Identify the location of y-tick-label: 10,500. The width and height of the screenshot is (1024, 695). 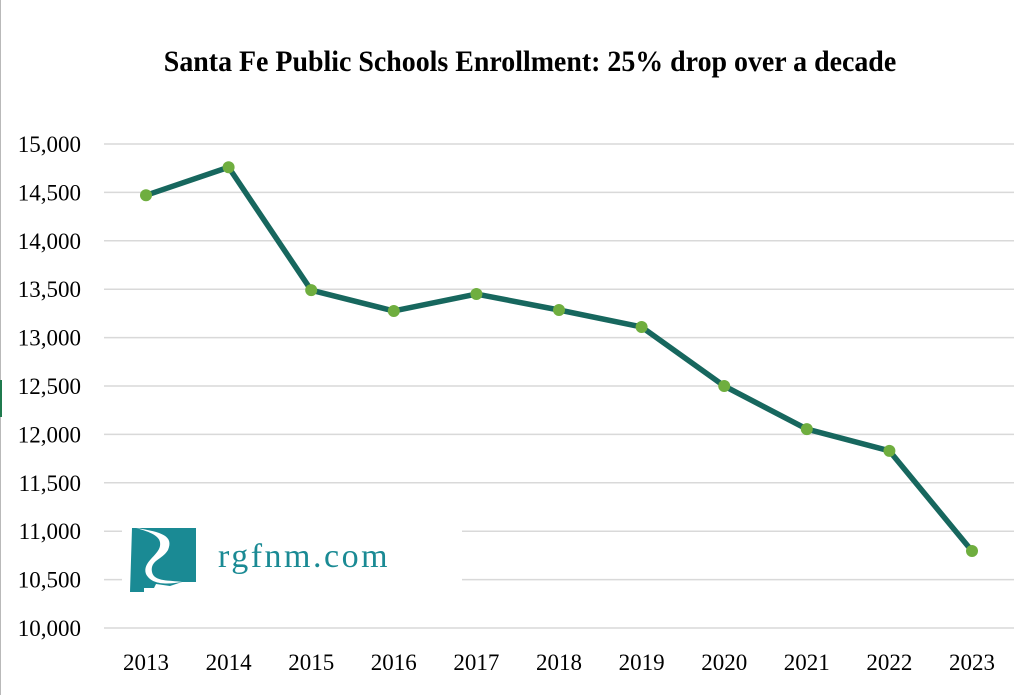
(49, 580).